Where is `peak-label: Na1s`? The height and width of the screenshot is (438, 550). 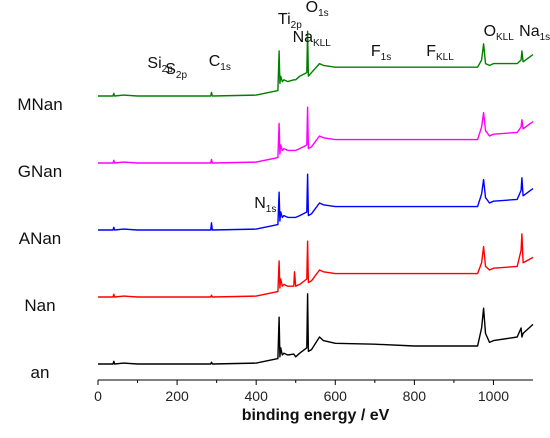
peak-label: Na1s is located at coordinates (534, 33).